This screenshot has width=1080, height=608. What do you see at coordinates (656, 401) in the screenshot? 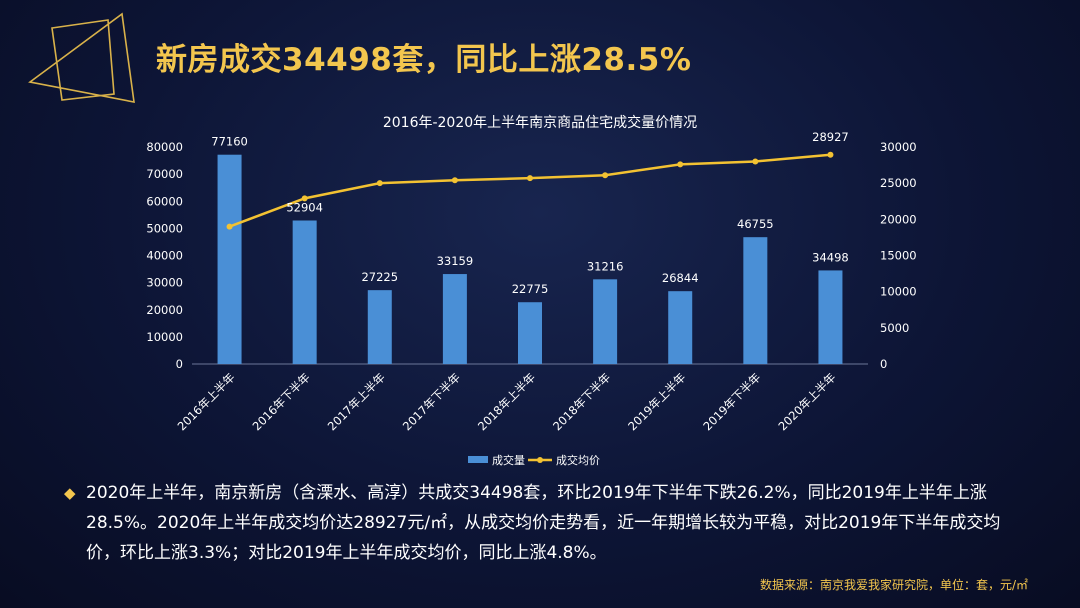
I see `category-tick-label: 2019年上半年` at bounding box center [656, 401].